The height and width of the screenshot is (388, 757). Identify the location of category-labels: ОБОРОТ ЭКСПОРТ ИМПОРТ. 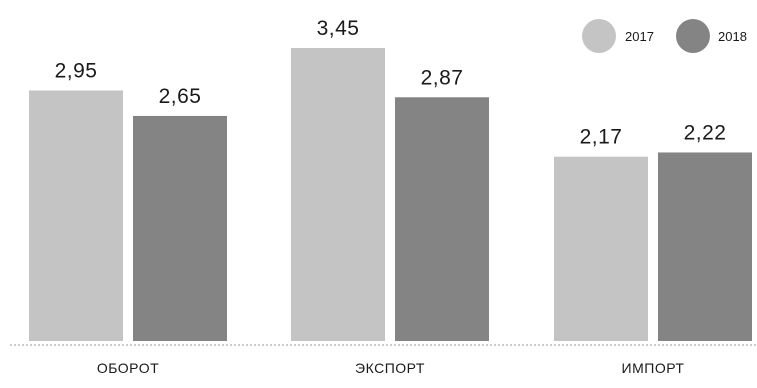
(391, 368).